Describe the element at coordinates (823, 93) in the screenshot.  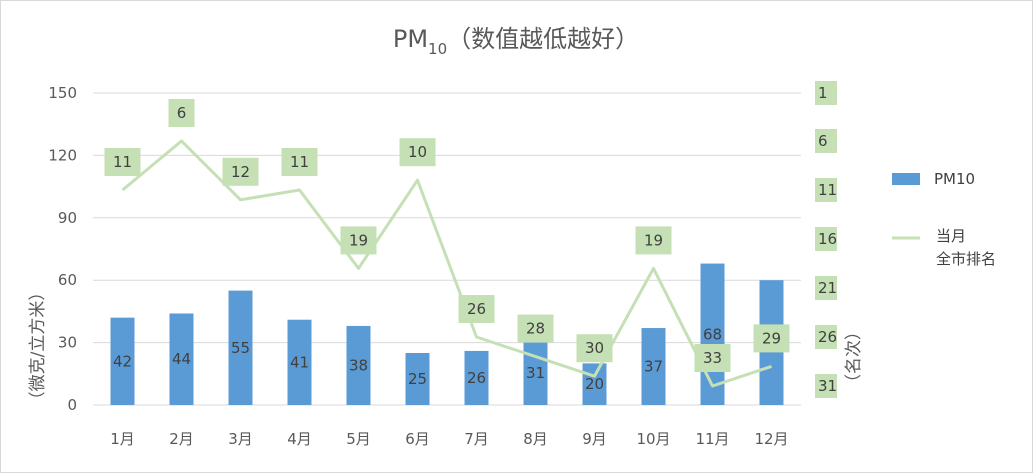
I see `right-tick-label: 1` at that location.